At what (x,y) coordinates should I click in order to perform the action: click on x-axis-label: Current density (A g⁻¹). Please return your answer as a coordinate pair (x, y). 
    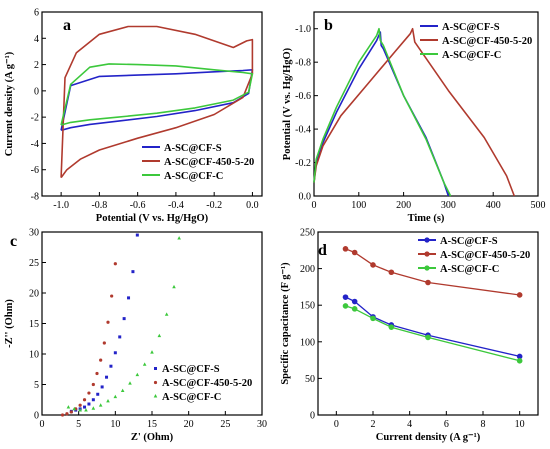
    Looking at the image, I should click on (428, 437).